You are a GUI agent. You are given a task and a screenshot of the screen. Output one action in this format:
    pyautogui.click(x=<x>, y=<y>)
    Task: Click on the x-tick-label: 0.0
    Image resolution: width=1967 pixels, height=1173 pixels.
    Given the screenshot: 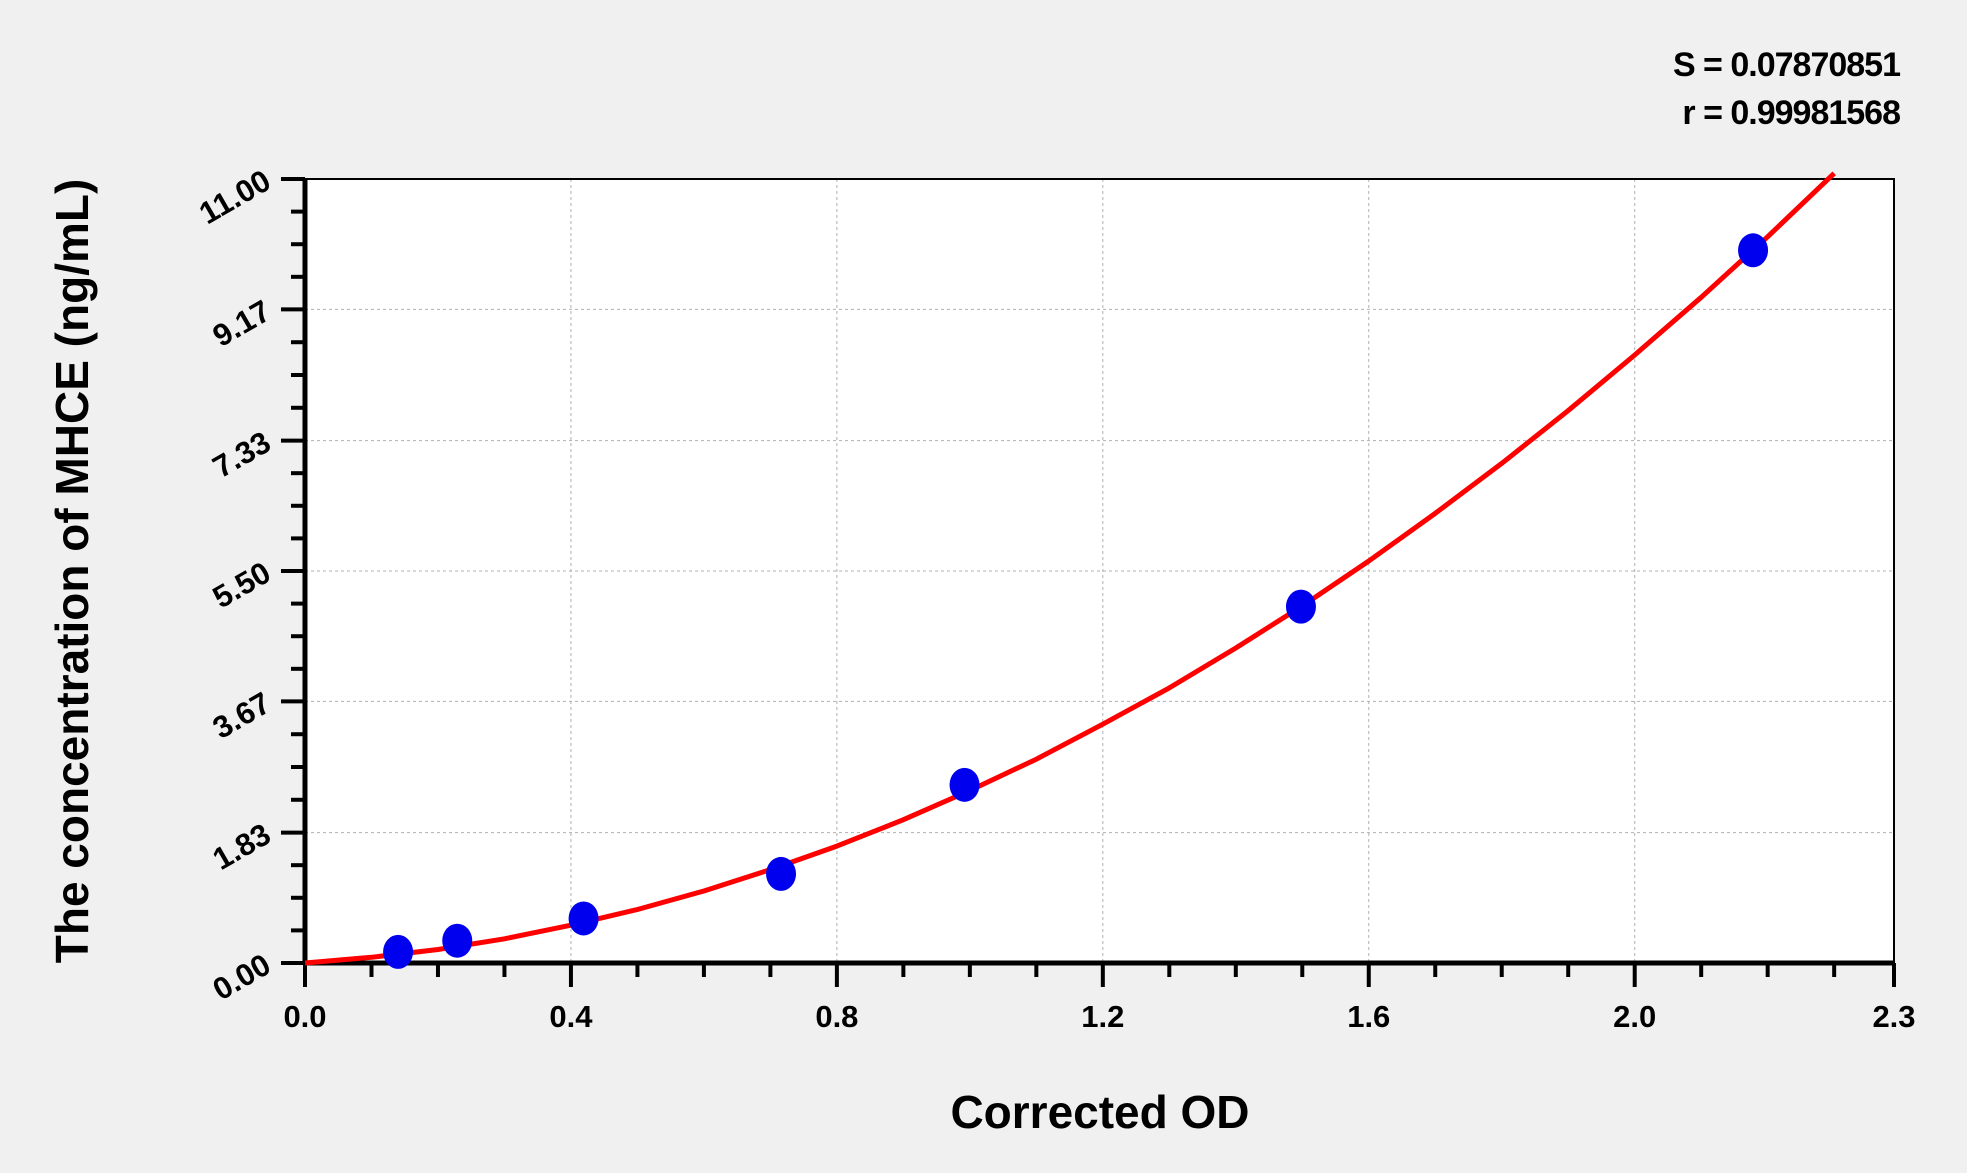 What is the action you would take?
    pyautogui.click(x=304, y=1016)
    